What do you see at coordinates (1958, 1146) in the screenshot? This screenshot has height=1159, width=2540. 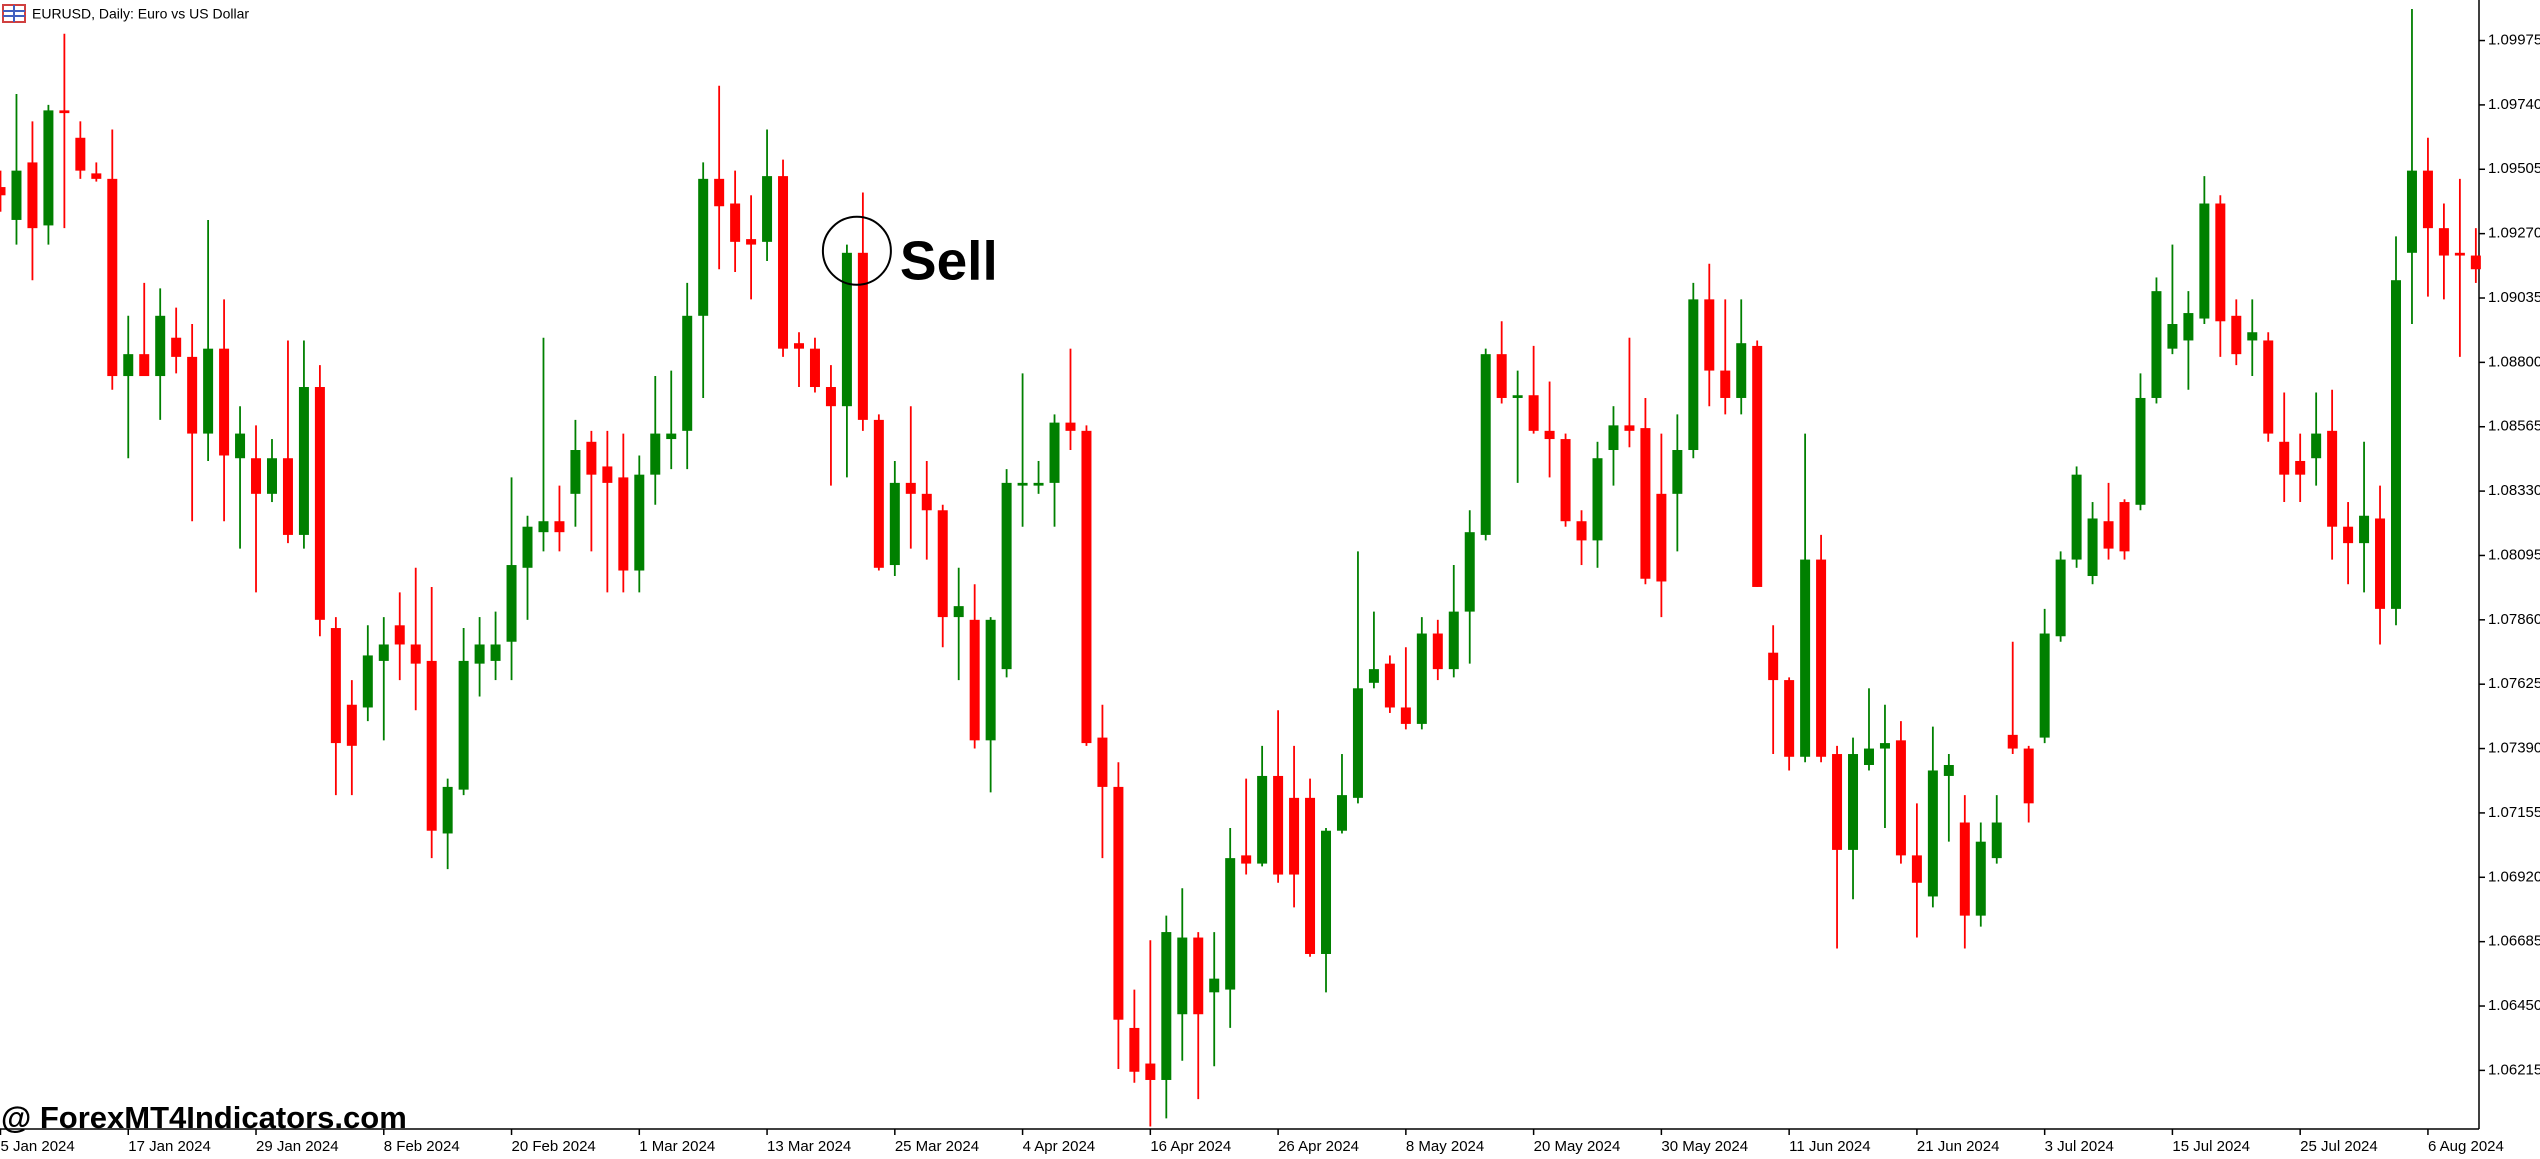 I see `x-tick-label: 21 Jun 2024` at bounding box center [1958, 1146].